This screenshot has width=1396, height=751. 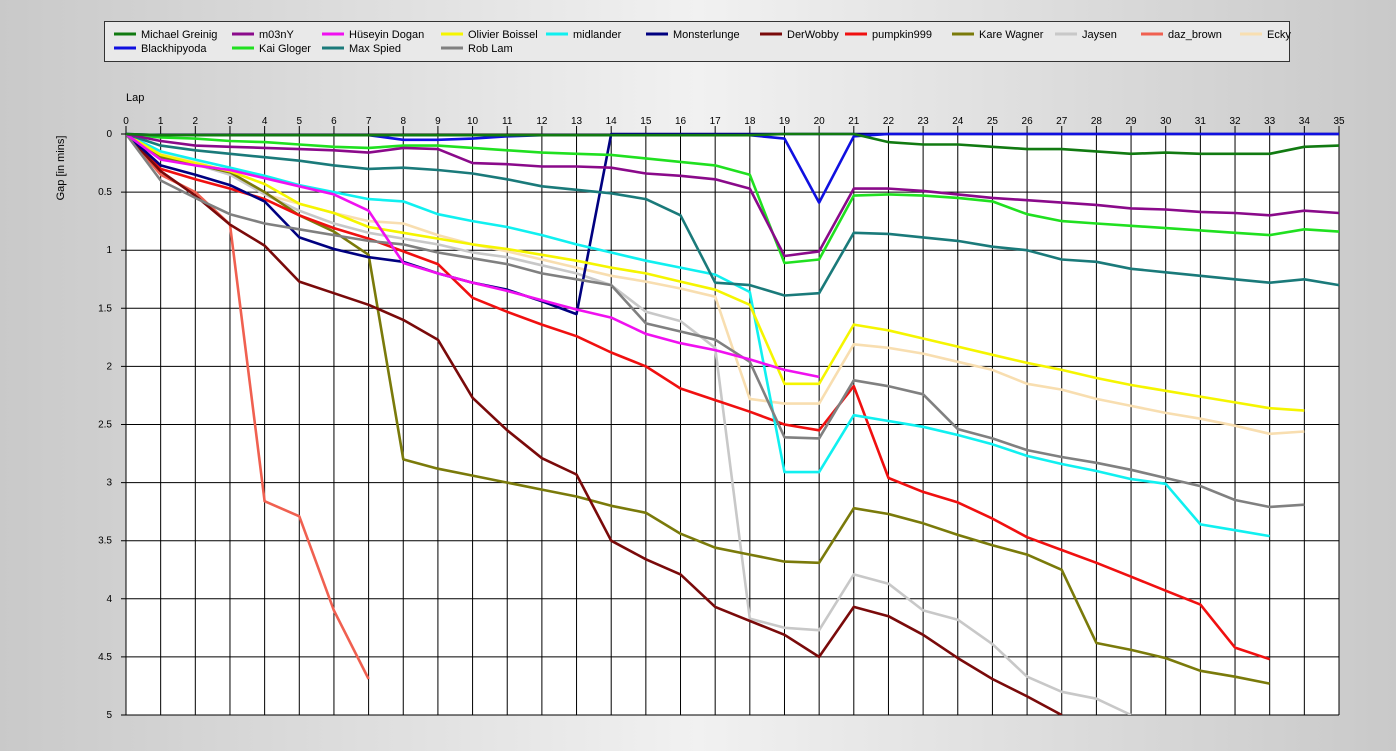 What do you see at coordinates (109, 715) in the screenshot?
I see `y-tick-label: 5` at bounding box center [109, 715].